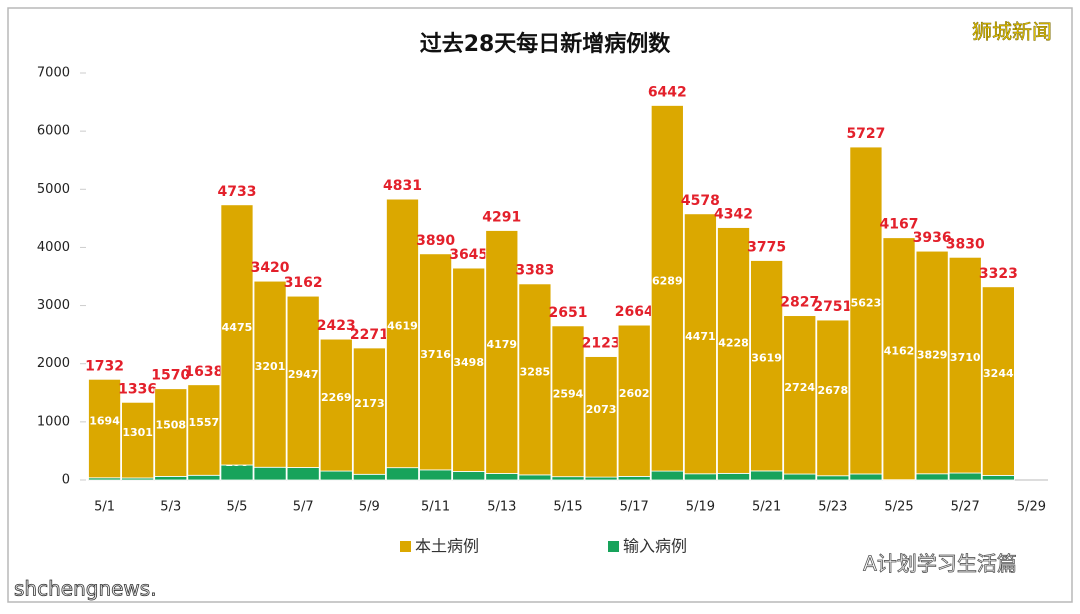  What do you see at coordinates (667, 280) in the screenshot?
I see `data-label: 6289` at bounding box center [667, 280].